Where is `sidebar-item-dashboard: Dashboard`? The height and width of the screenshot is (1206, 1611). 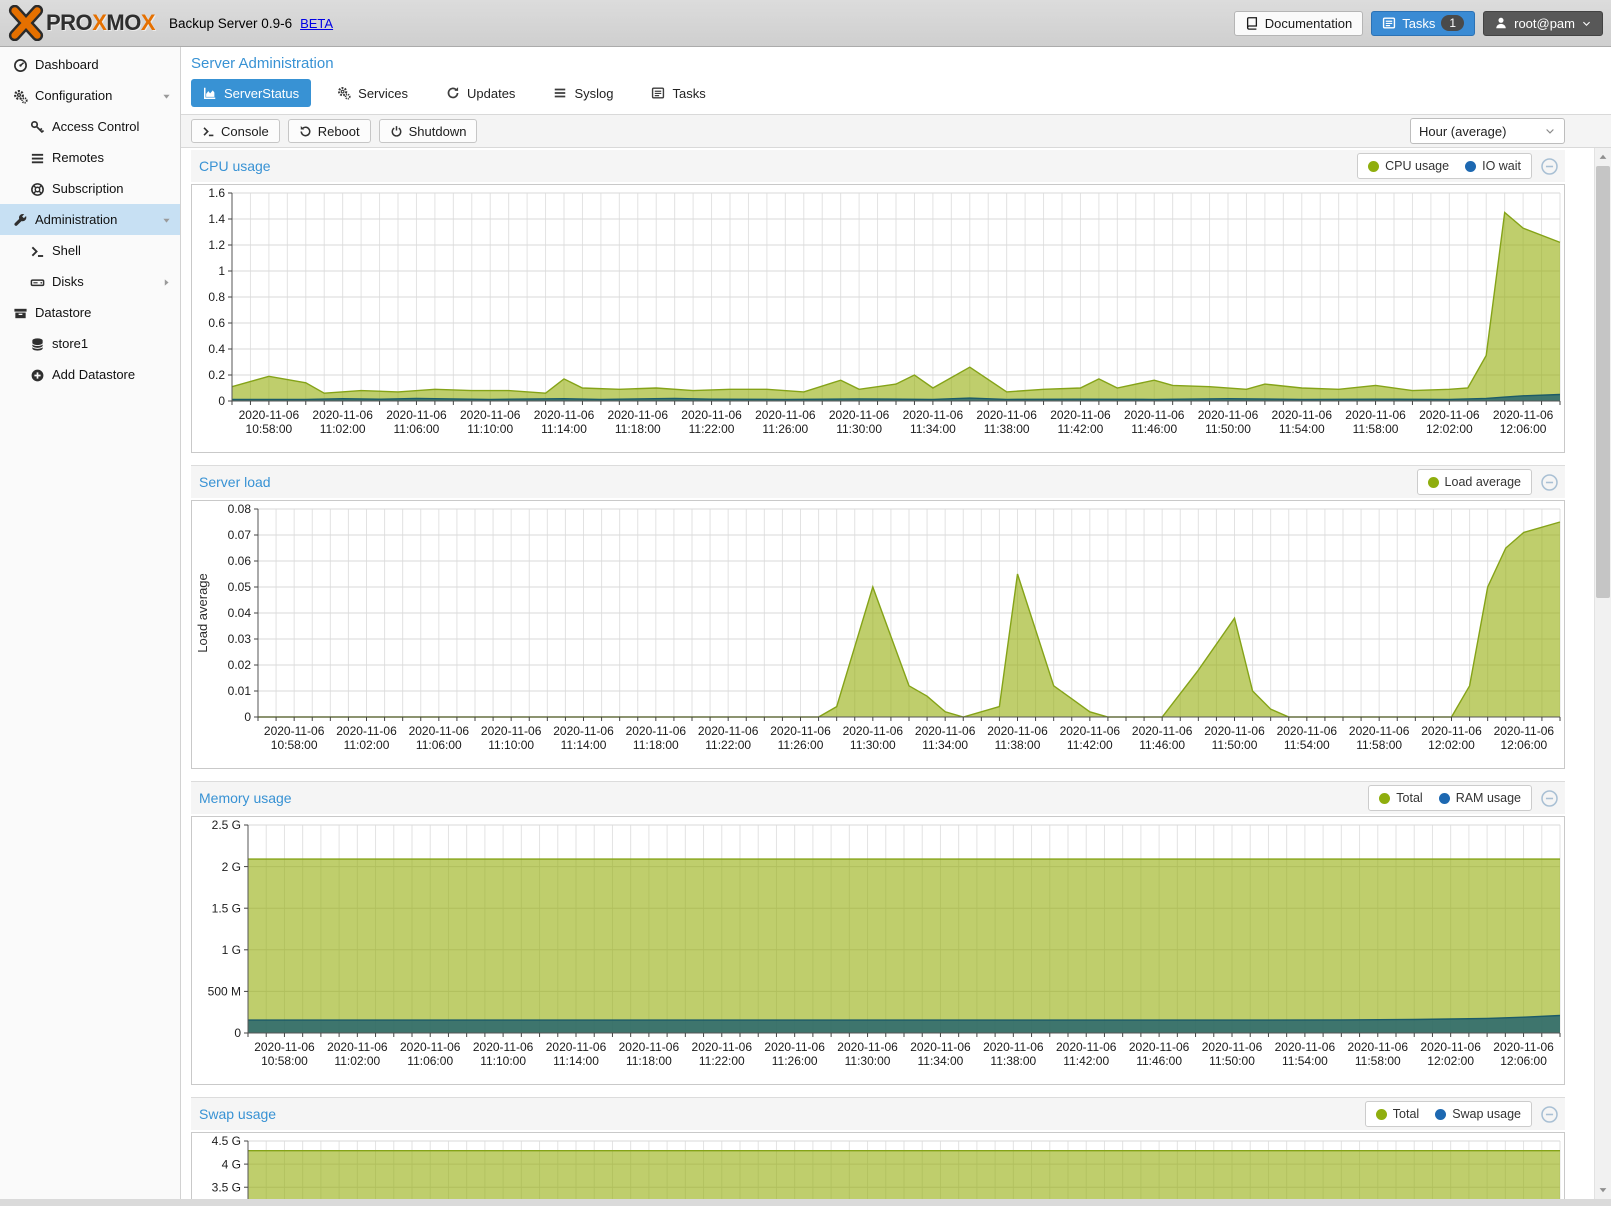
sidebar-item-dashboard: Dashboard is located at coordinates (90, 64).